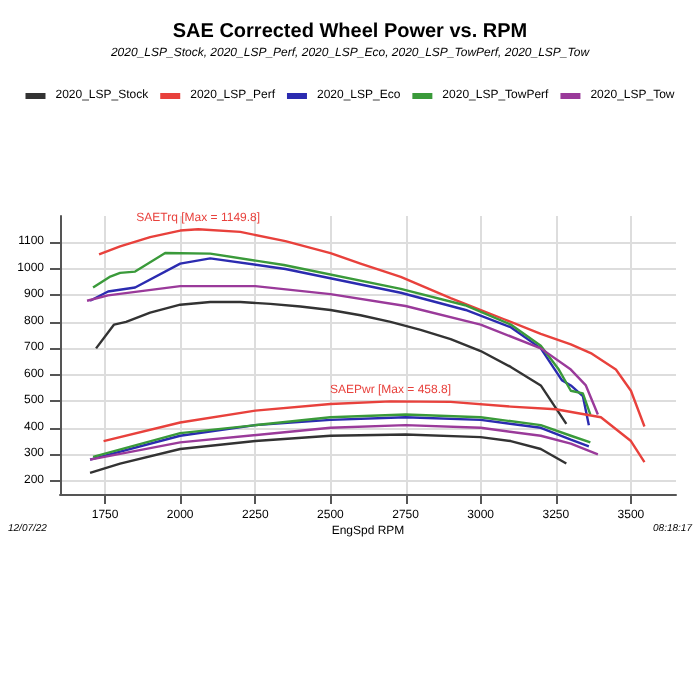 Image resolution: width=700 pixels, height=700 pixels. Describe the element at coordinates (350, 32) in the screenshot. I see `chart-title: SAE Corrected Wheel Power vs. RPM` at that location.